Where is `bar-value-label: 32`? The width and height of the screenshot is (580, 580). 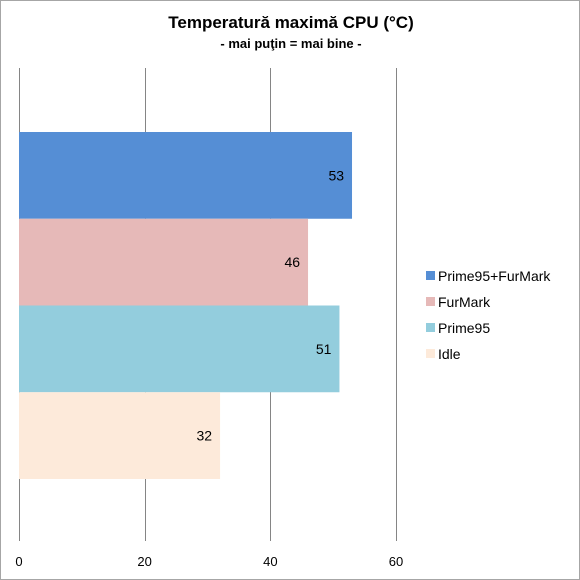
bar-value-label: 32 is located at coordinates (204, 436).